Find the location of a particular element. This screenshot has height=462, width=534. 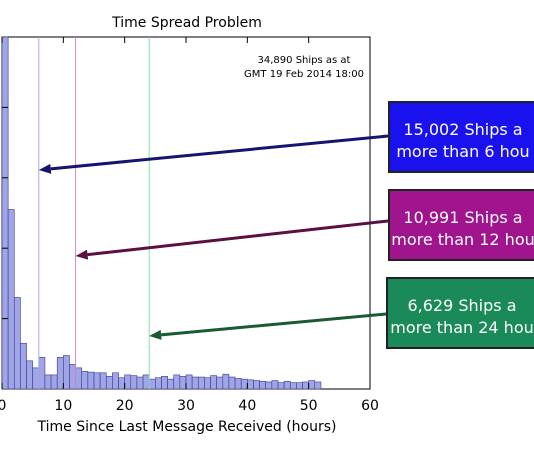

callout-24-hours: 6,629 Ships a more than 24 hou is located at coordinates (460, 313).